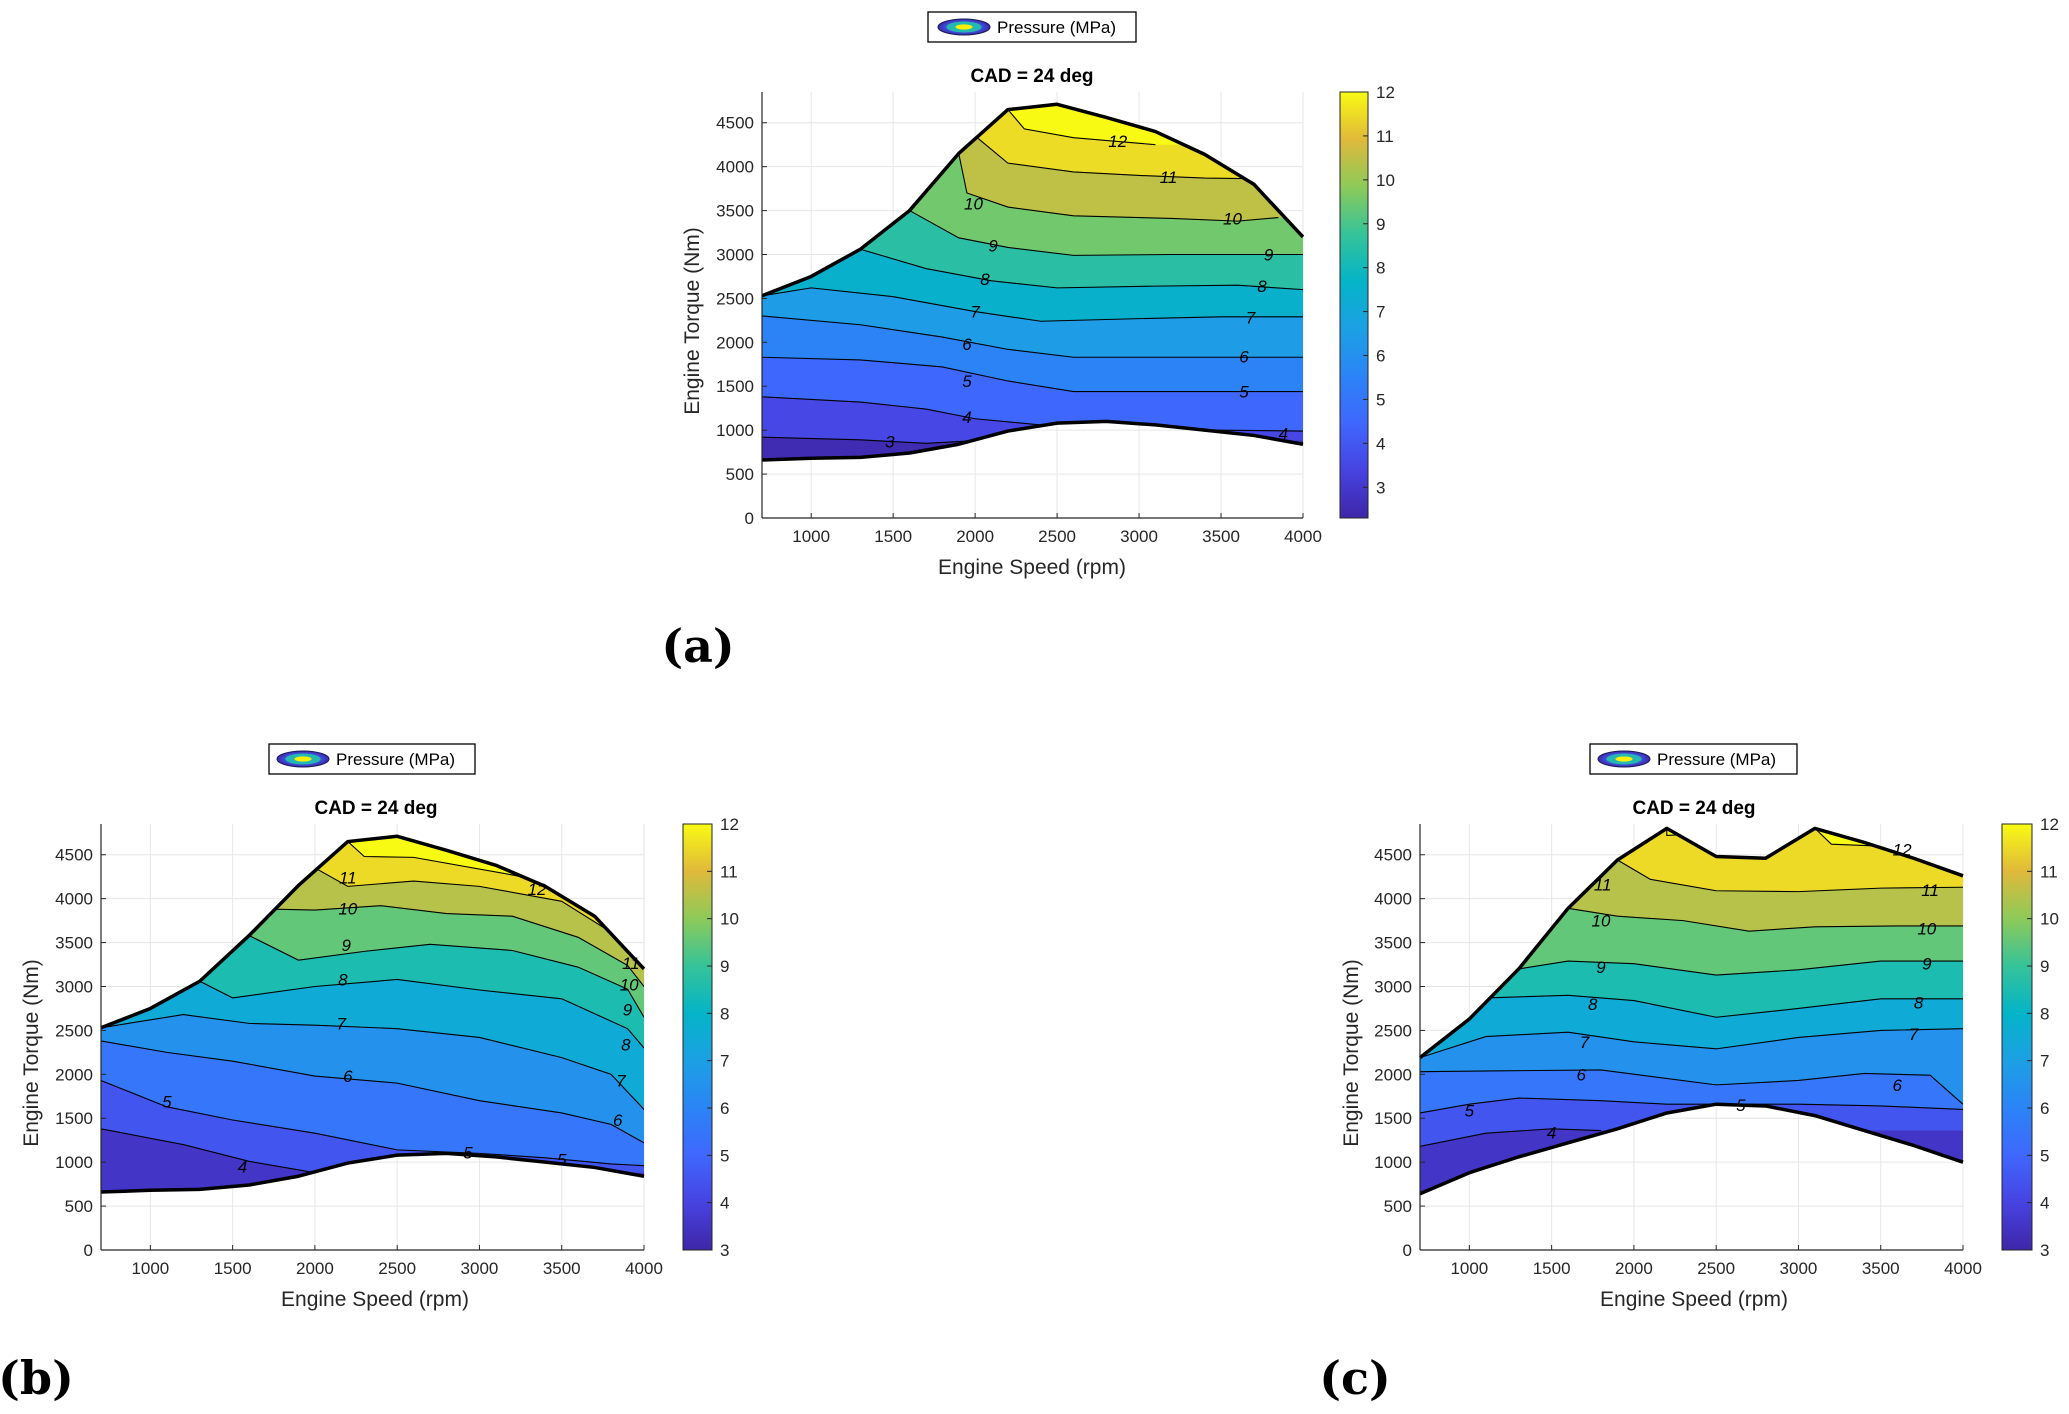 Image resolution: width=2069 pixels, height=1414 pixels. I want to click on x-axis-label: Engine Speed (rpm), so click(1032, 567).